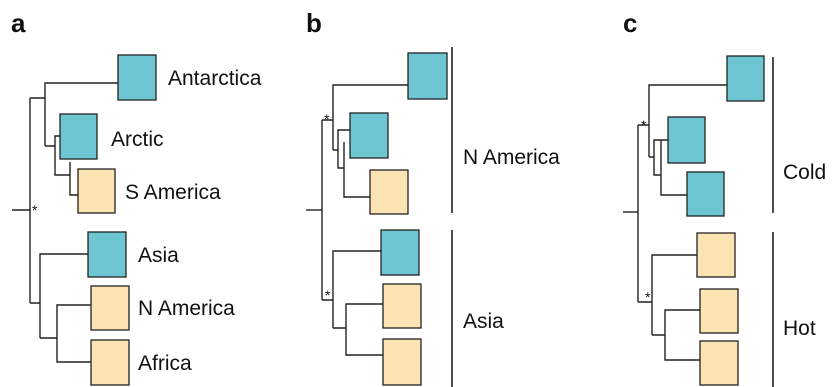 The width and height of the screenshot is (837, 387). What do you see at coordinates (799, 328) in the screenshot?
I see `panel-c-group-label: Hot` at bounding box center [799, 328].